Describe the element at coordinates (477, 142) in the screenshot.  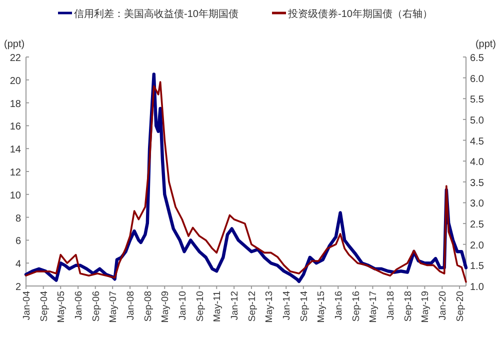
I see `y2-tick-label: 4.5` at that location.